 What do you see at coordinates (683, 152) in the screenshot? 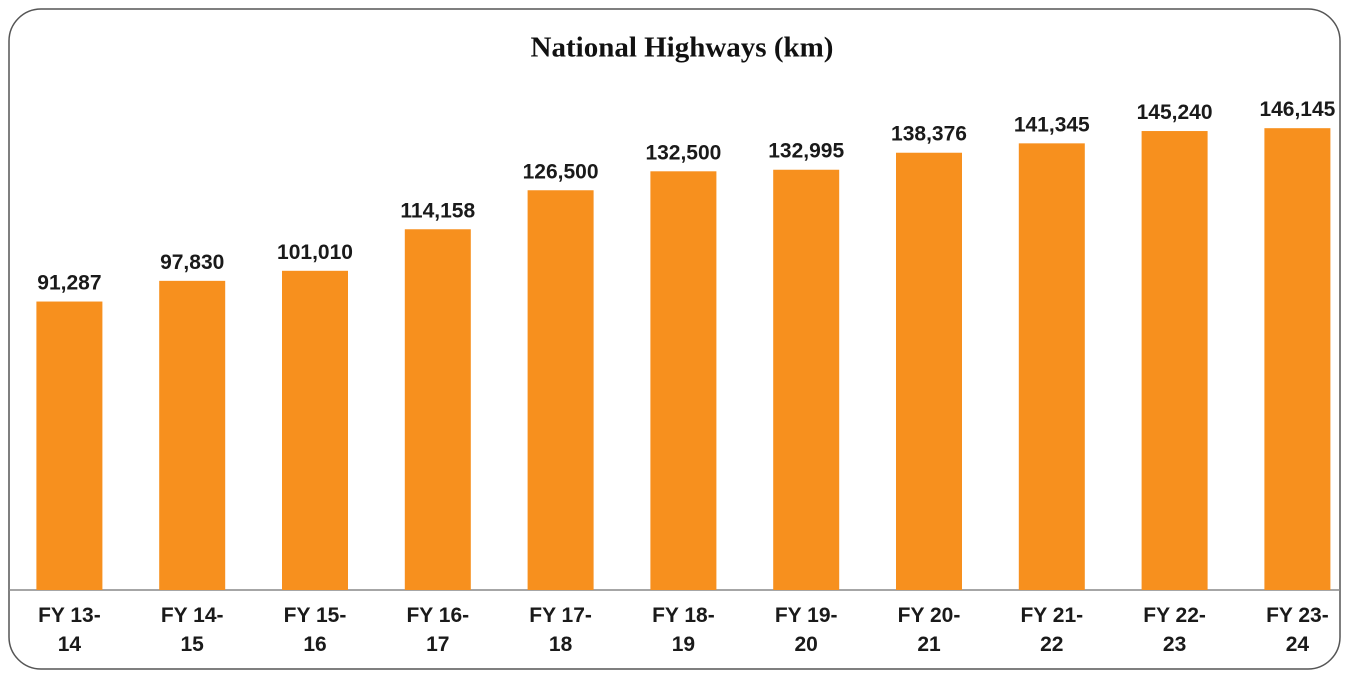
I see `data-label: 132,500` at bounding box center [683, 152].